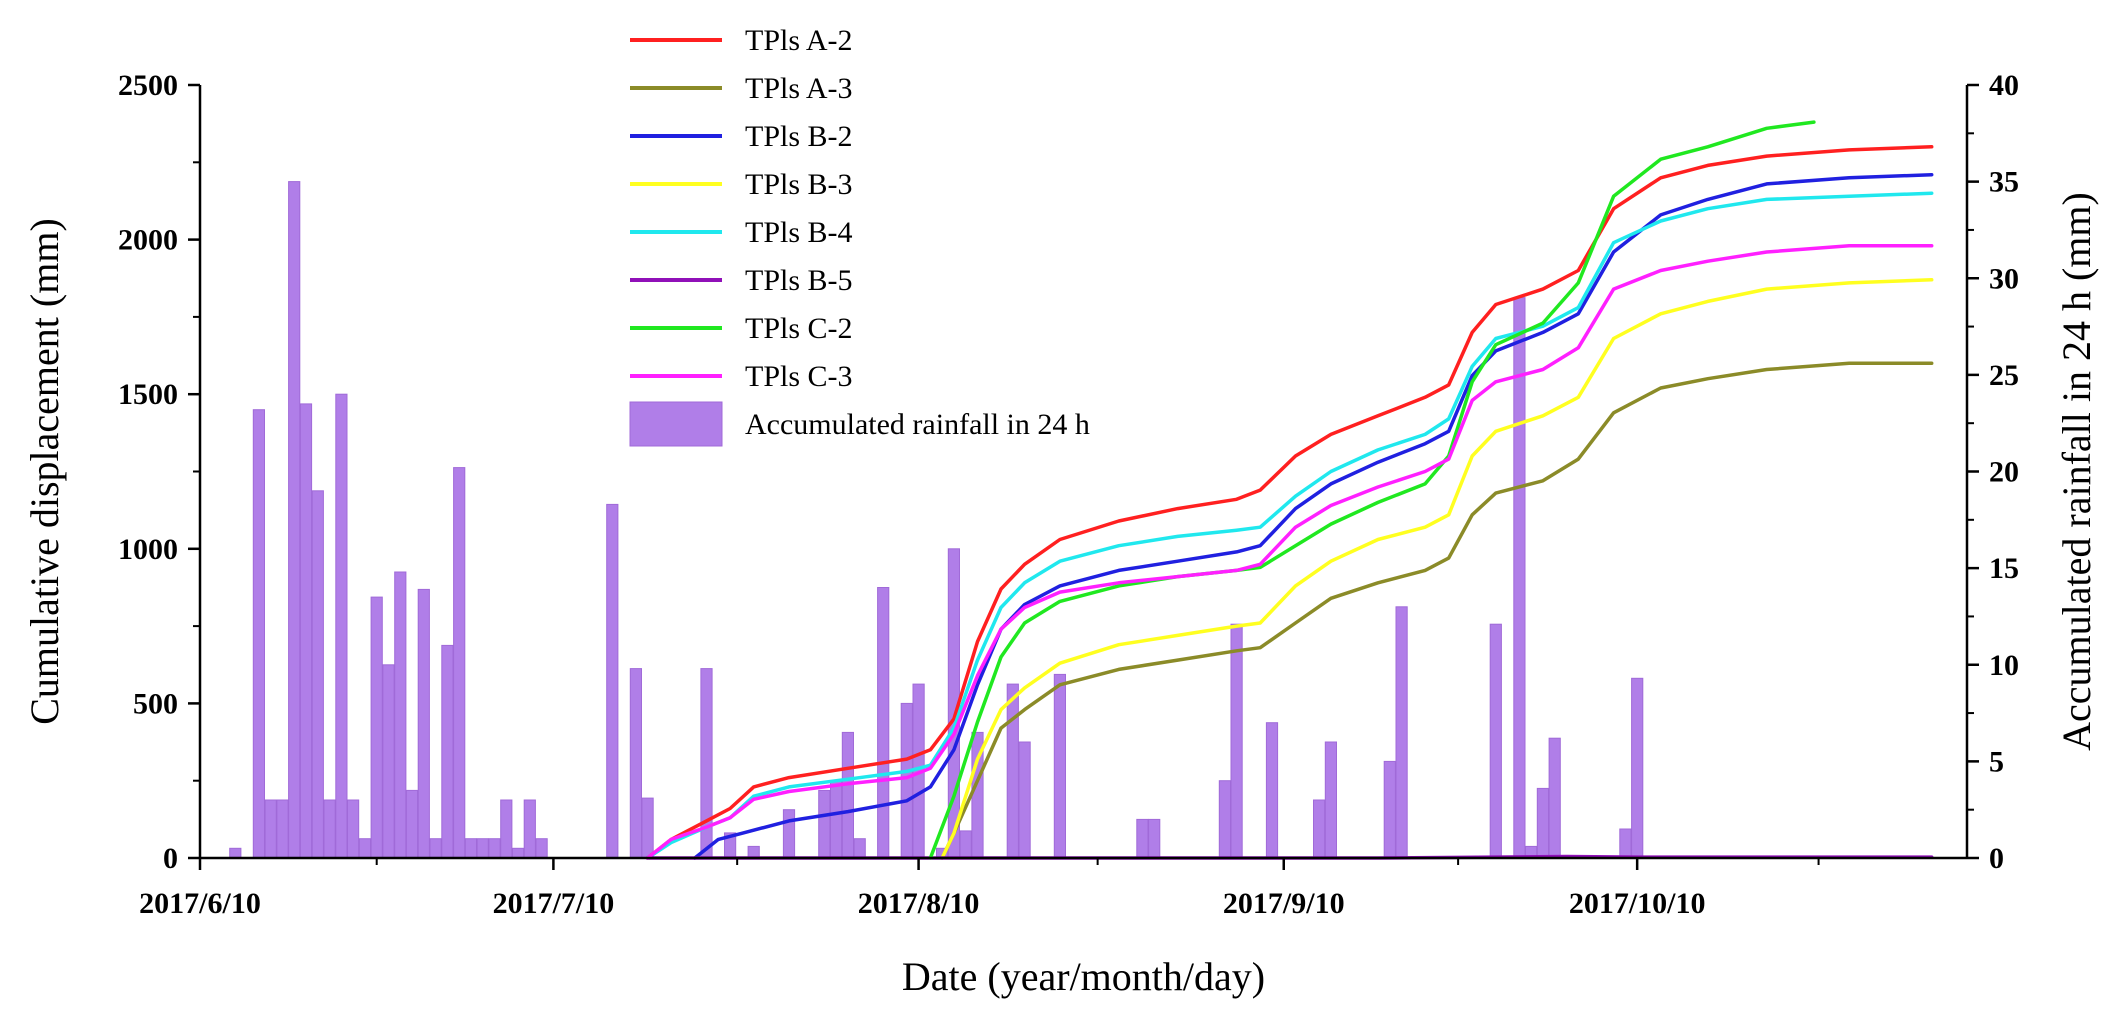  What do you see at coordinates (554, 903) in the screenshot?
I see `x-tick-label: 2017/7/10` at bounding box center [554, 903].